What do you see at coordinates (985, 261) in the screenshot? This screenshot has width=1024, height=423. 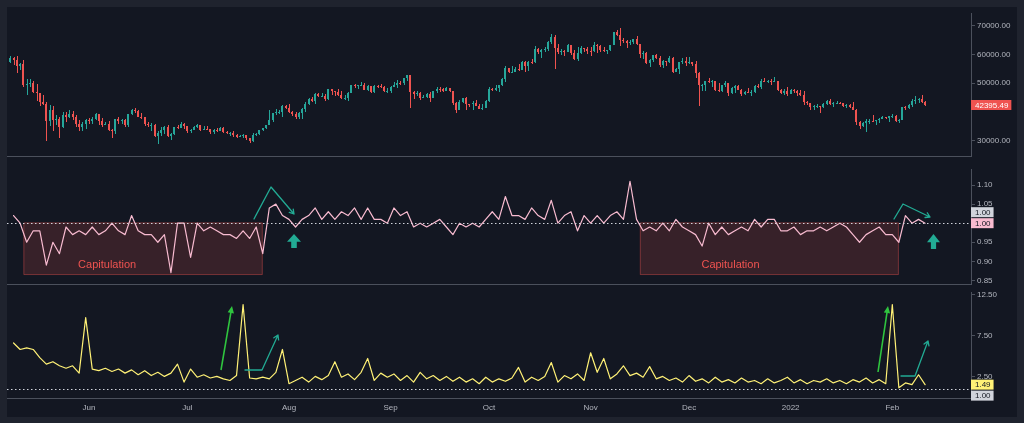 I see `y-tick-label: 0.90` at bounding box center [985, 261].